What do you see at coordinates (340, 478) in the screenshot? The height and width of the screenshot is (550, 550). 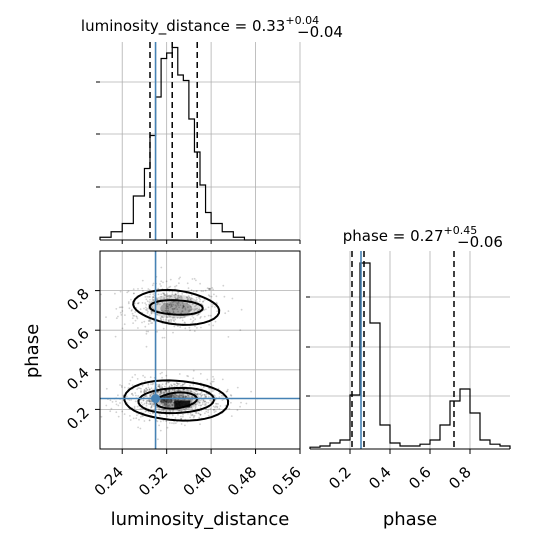 I see `x-tick-label: 0.2` at bounding box center [340, 478].